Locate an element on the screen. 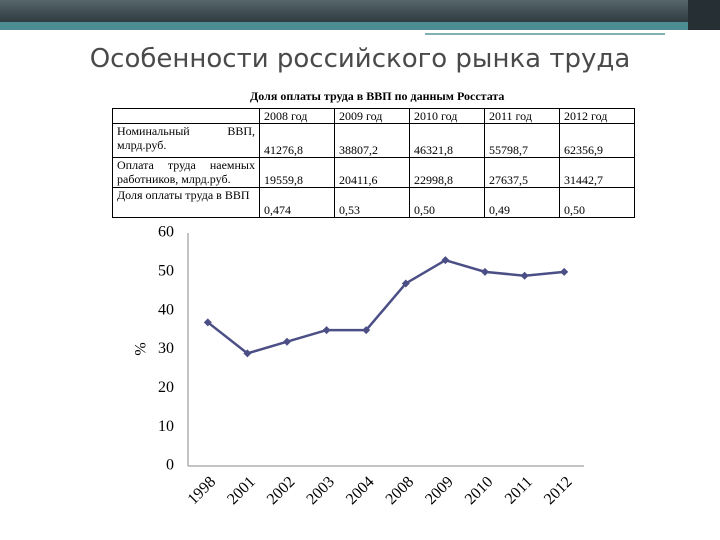 This screenshot has height=540, width=720. x-tick-label: 2002 is located at coordinates (281, 490).